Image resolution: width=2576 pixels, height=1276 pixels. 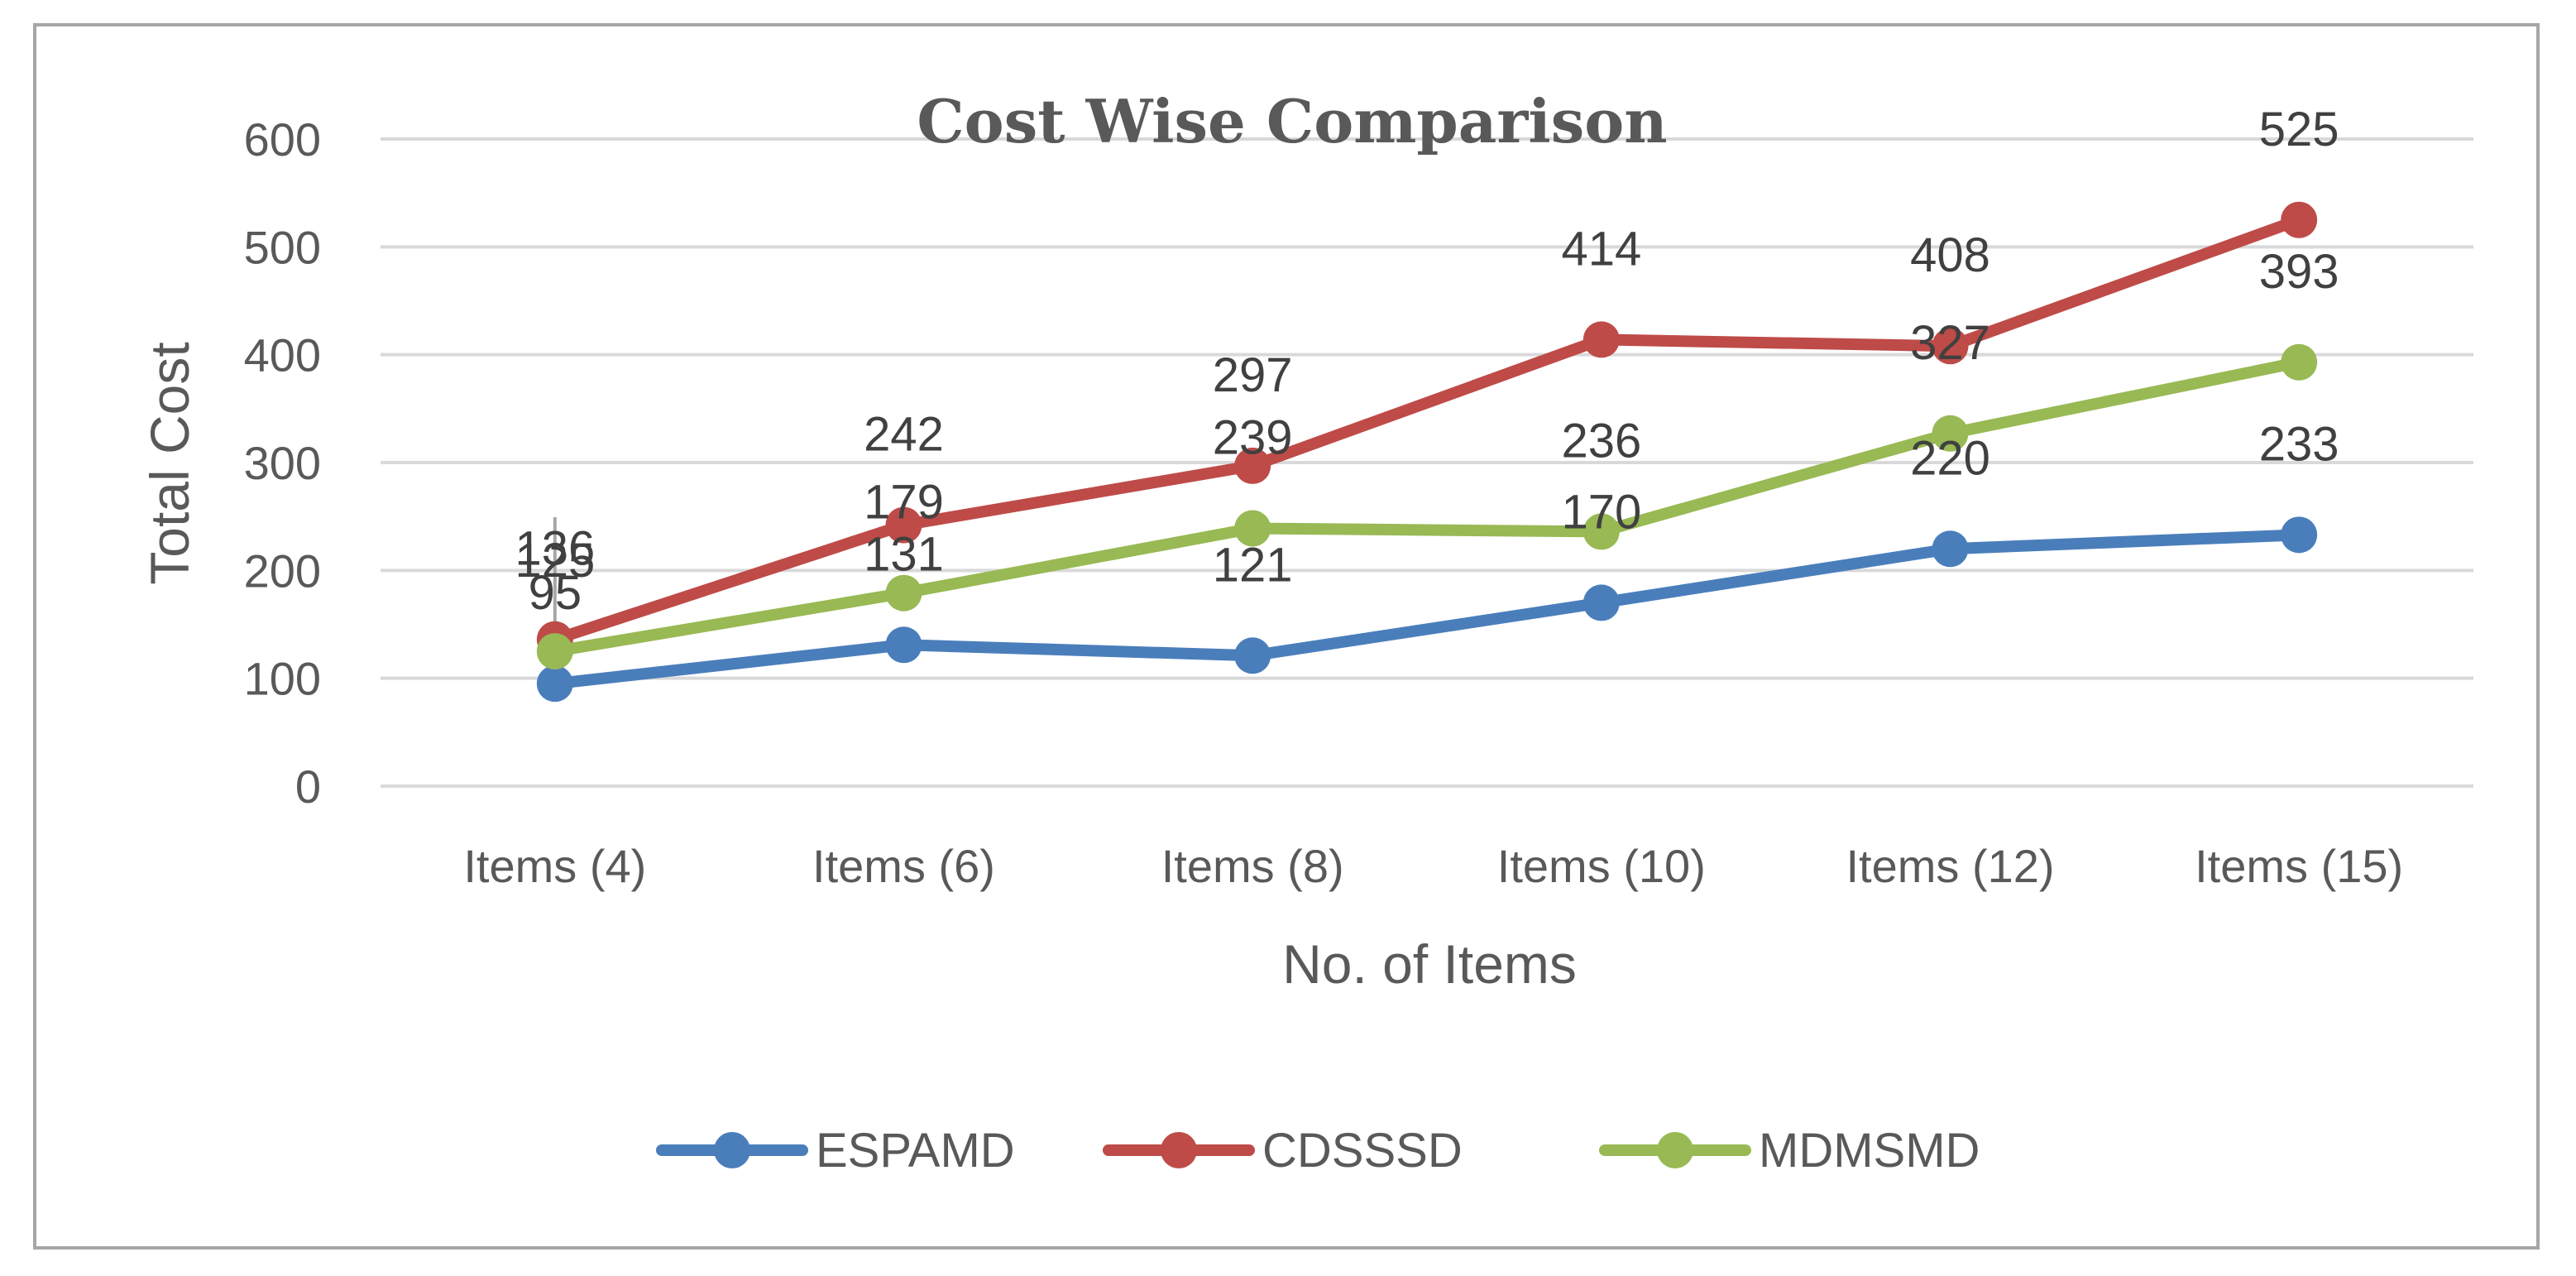 I want to click on y-axis-title: Total Cost, so click(x=169, y=463).